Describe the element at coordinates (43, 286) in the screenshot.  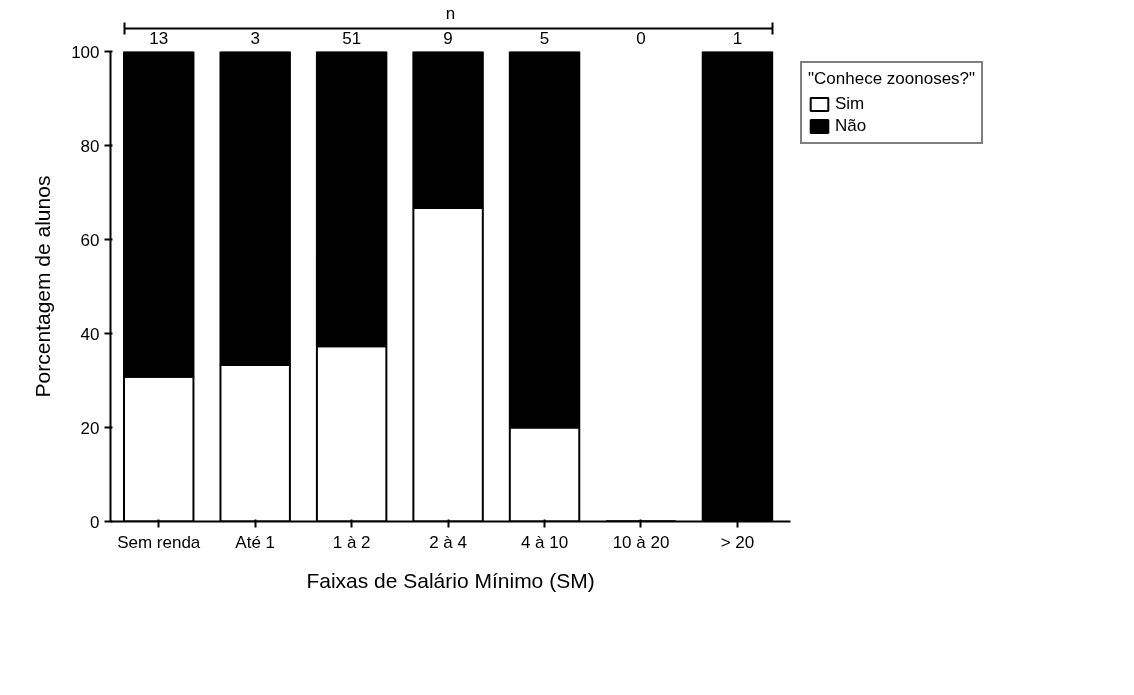
I see `y-axis-title: Porcentagem de alunos` at that location.